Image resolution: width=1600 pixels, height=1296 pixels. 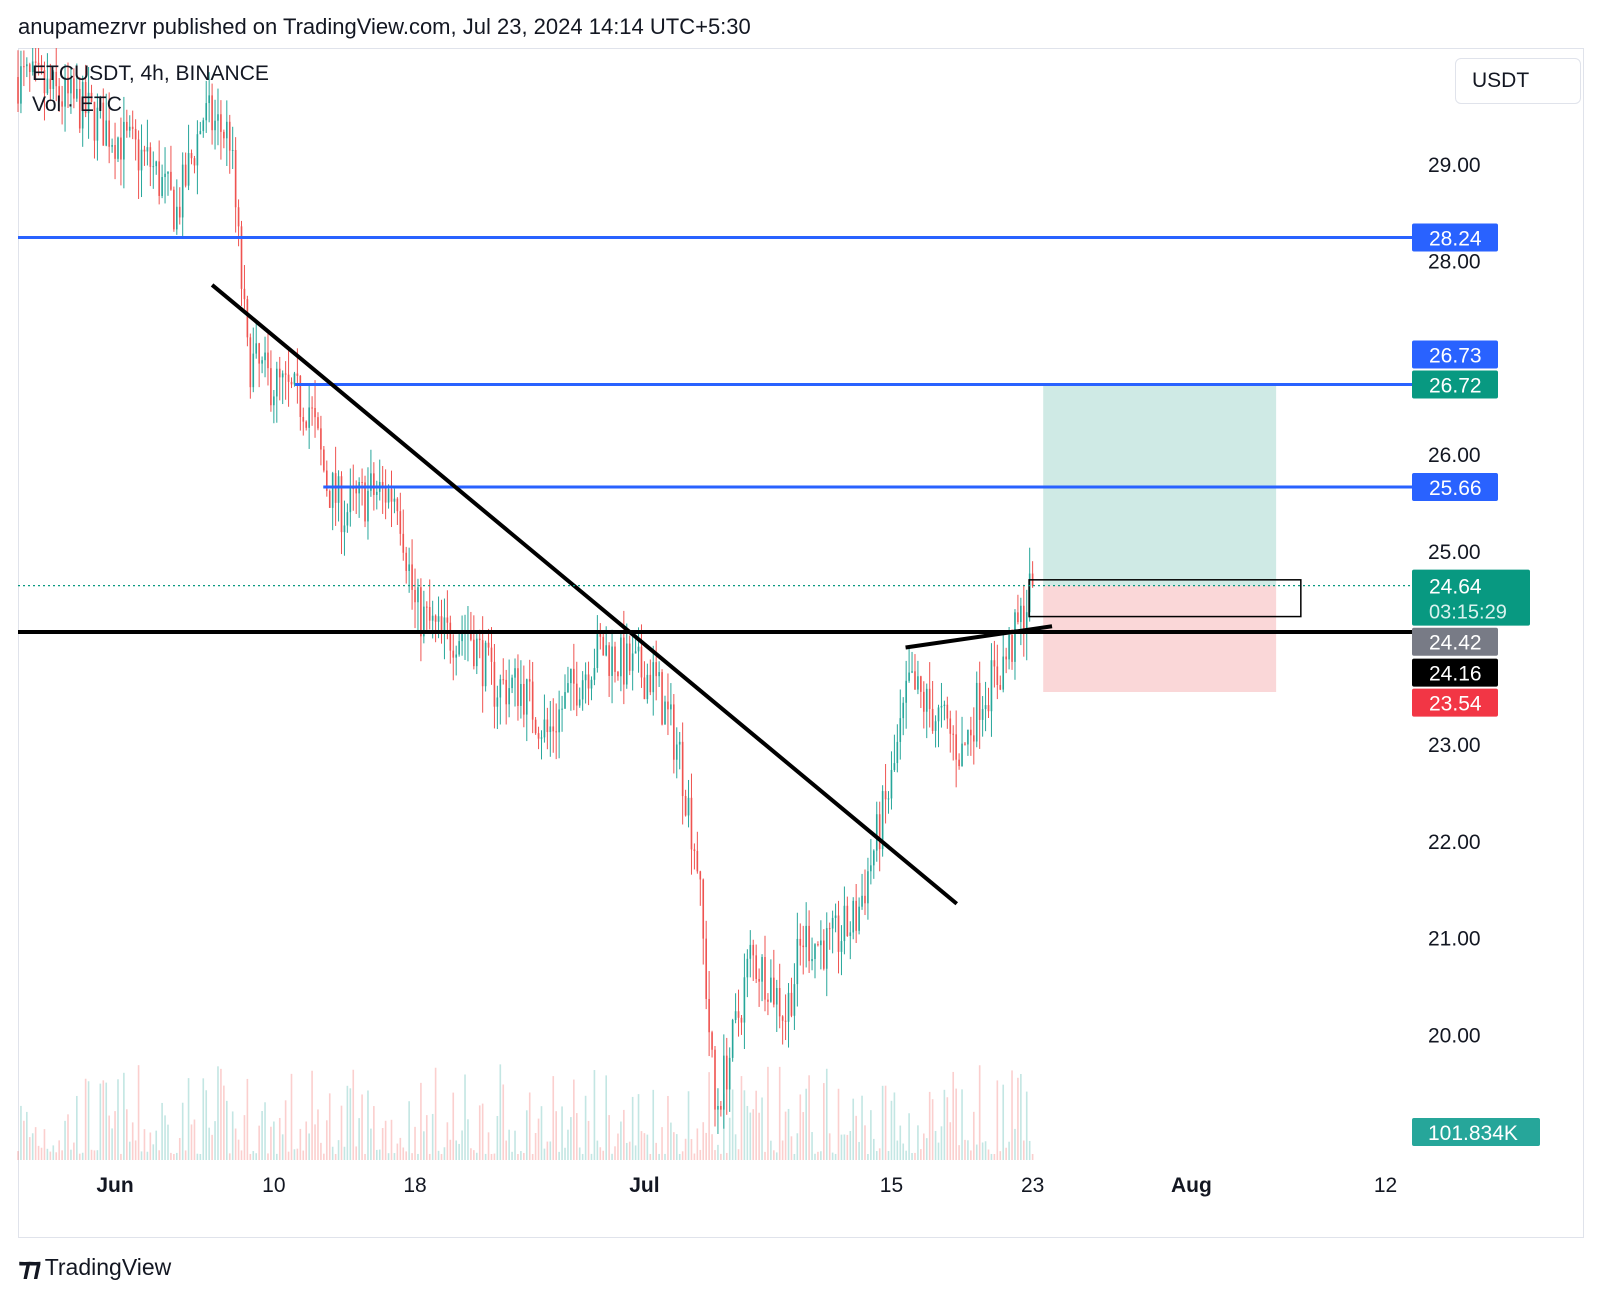 What do you see at coordinates (77, 104) in the screenshot?
I see `volume-legend: Vol · ETC` at bounding box center [77, 104].